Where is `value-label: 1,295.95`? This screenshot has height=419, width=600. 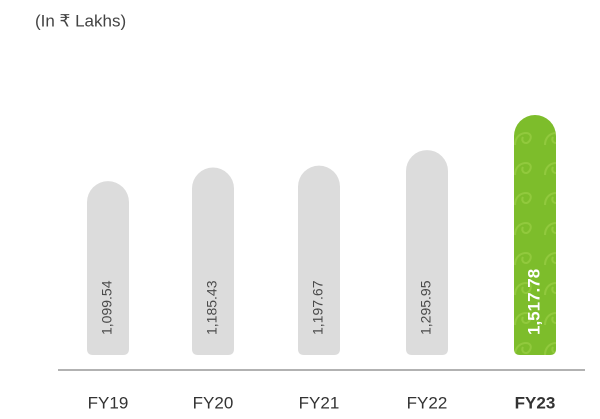
value-label: 1,295.95 is located at coordinates (426, 307).